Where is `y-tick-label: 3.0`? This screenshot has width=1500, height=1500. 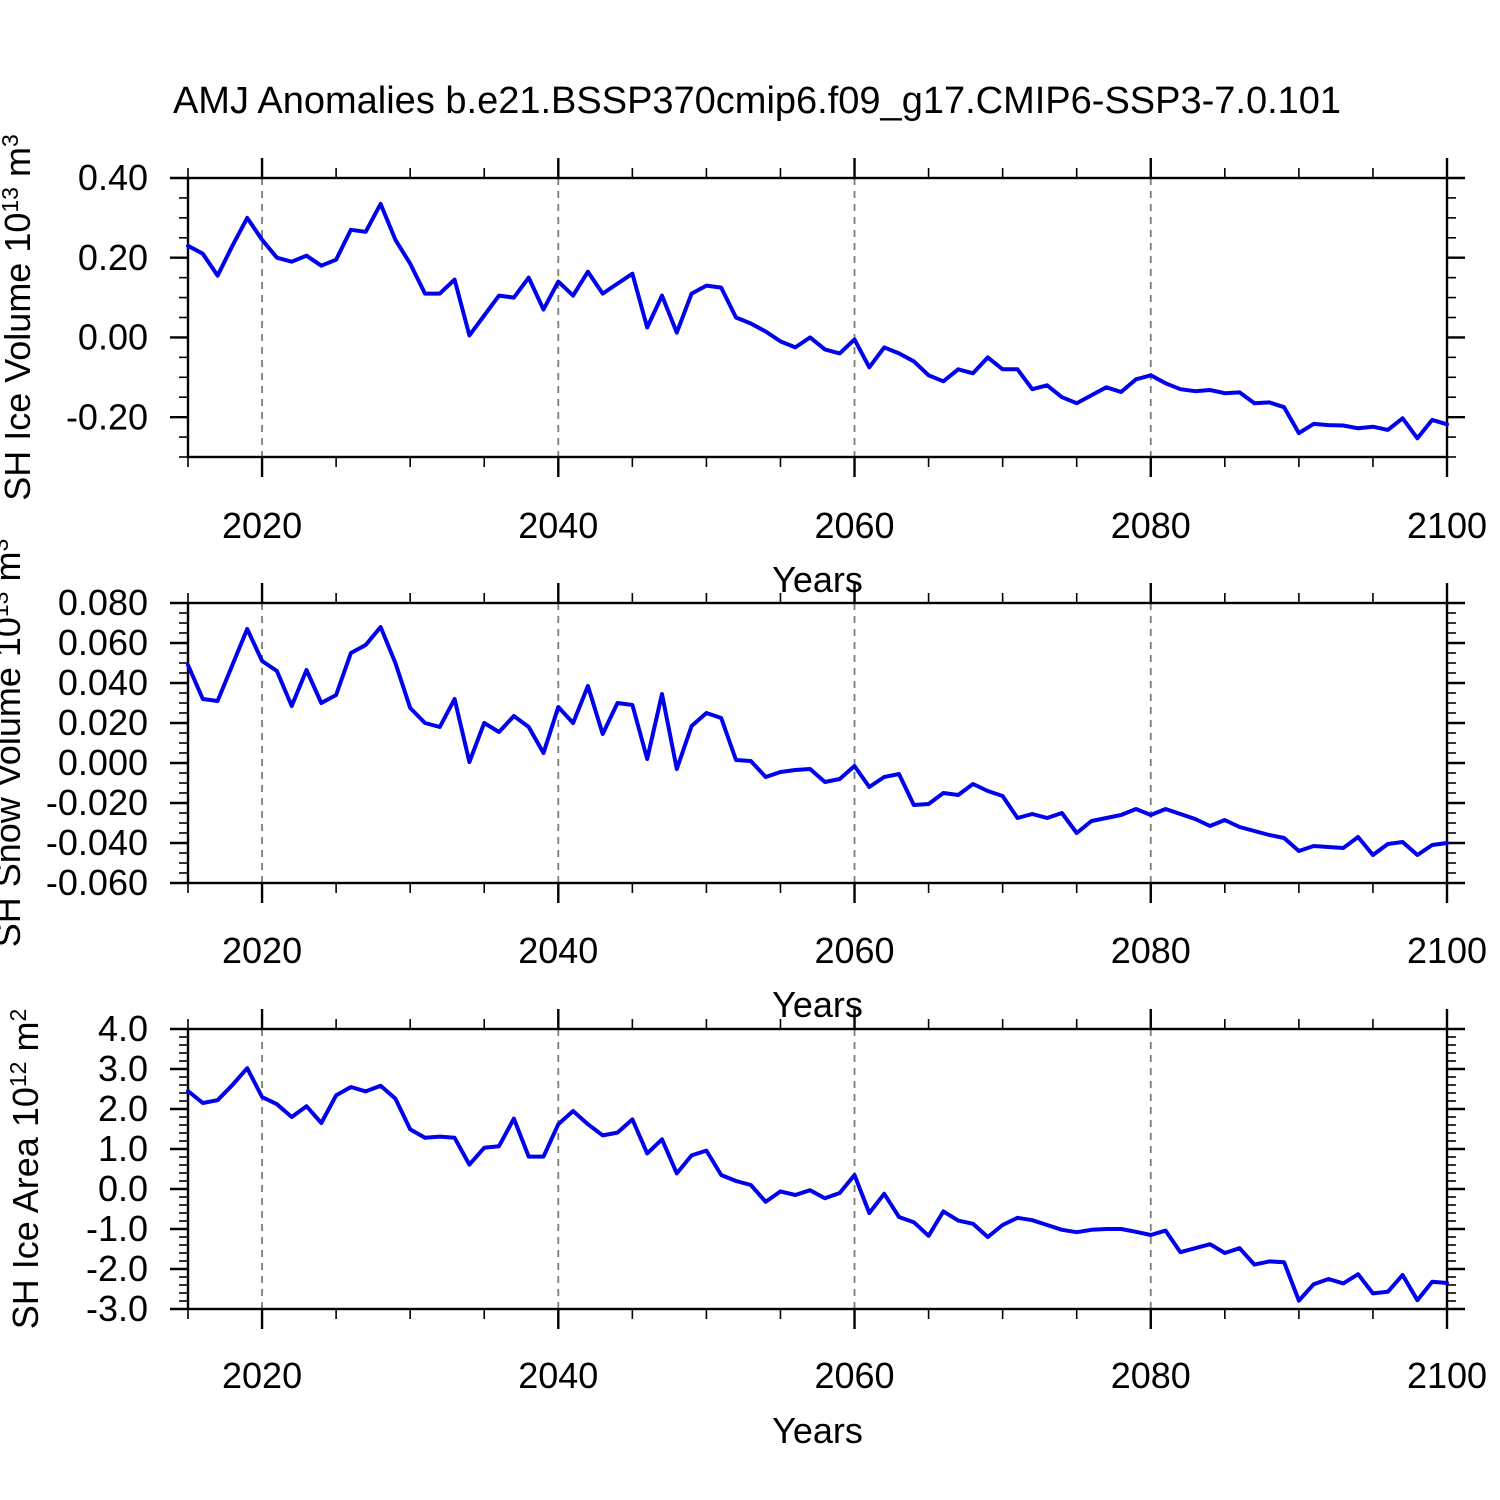
y-tick-label: 3.0 is located at coordinates (123, 1068).